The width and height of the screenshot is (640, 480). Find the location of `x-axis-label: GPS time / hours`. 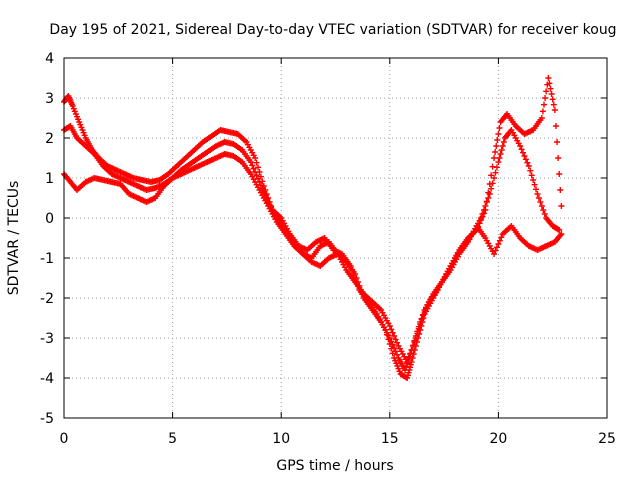

x-axis-label: GPS time / hours is located at coordinates (334, 466).